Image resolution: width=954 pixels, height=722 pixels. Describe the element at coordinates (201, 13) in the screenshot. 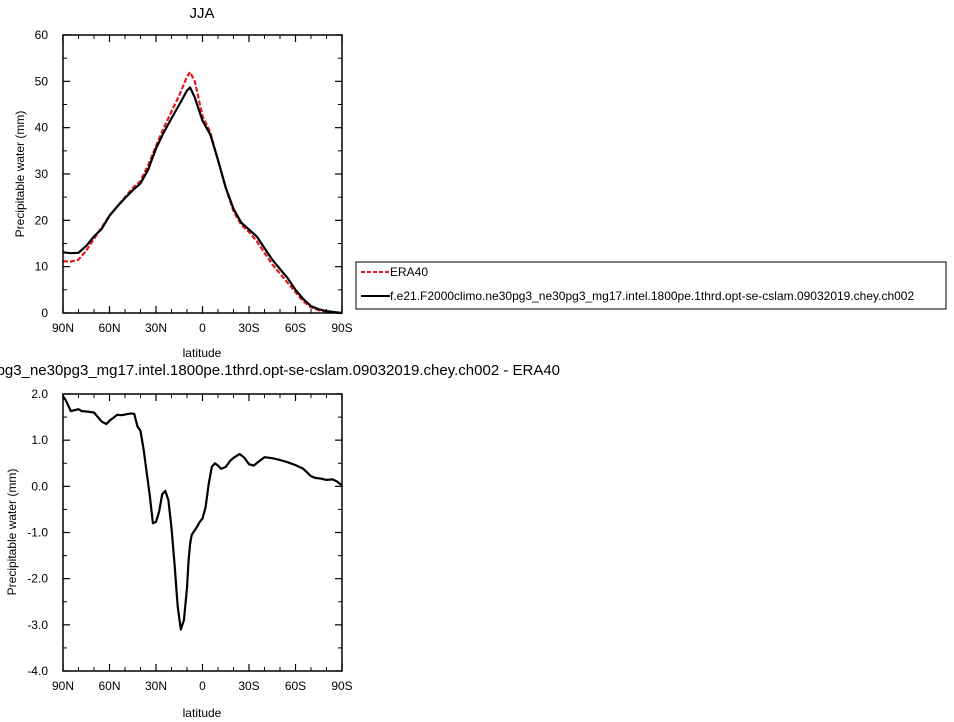

I see `top-chart-title: JJA` at that location.